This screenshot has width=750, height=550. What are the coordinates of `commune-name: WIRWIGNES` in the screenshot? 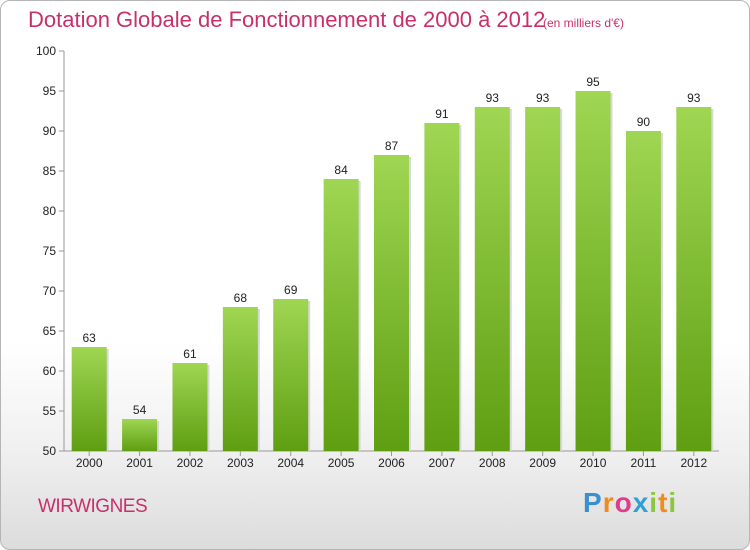 It's located at (93, 506).